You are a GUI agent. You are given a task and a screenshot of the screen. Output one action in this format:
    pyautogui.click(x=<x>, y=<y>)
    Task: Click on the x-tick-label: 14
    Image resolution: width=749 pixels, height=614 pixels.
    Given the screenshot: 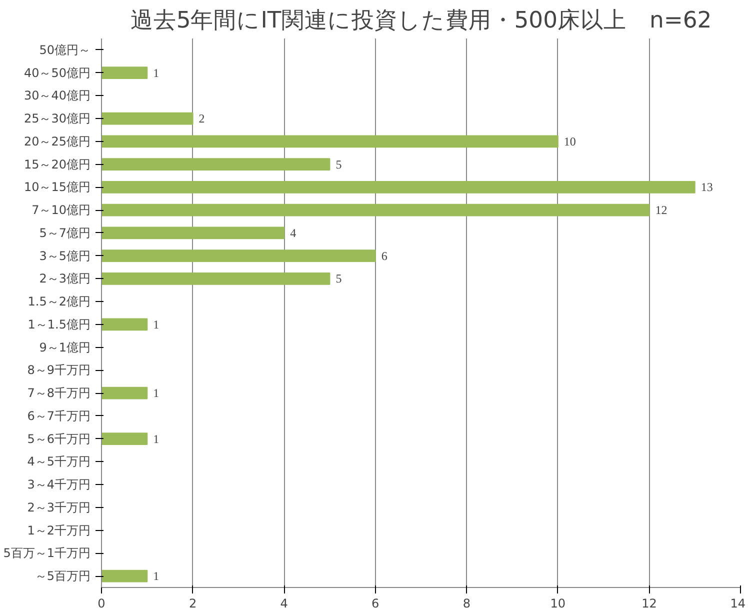 What is the action you would take?
    pyautogui.click(x=738, y=603)
    